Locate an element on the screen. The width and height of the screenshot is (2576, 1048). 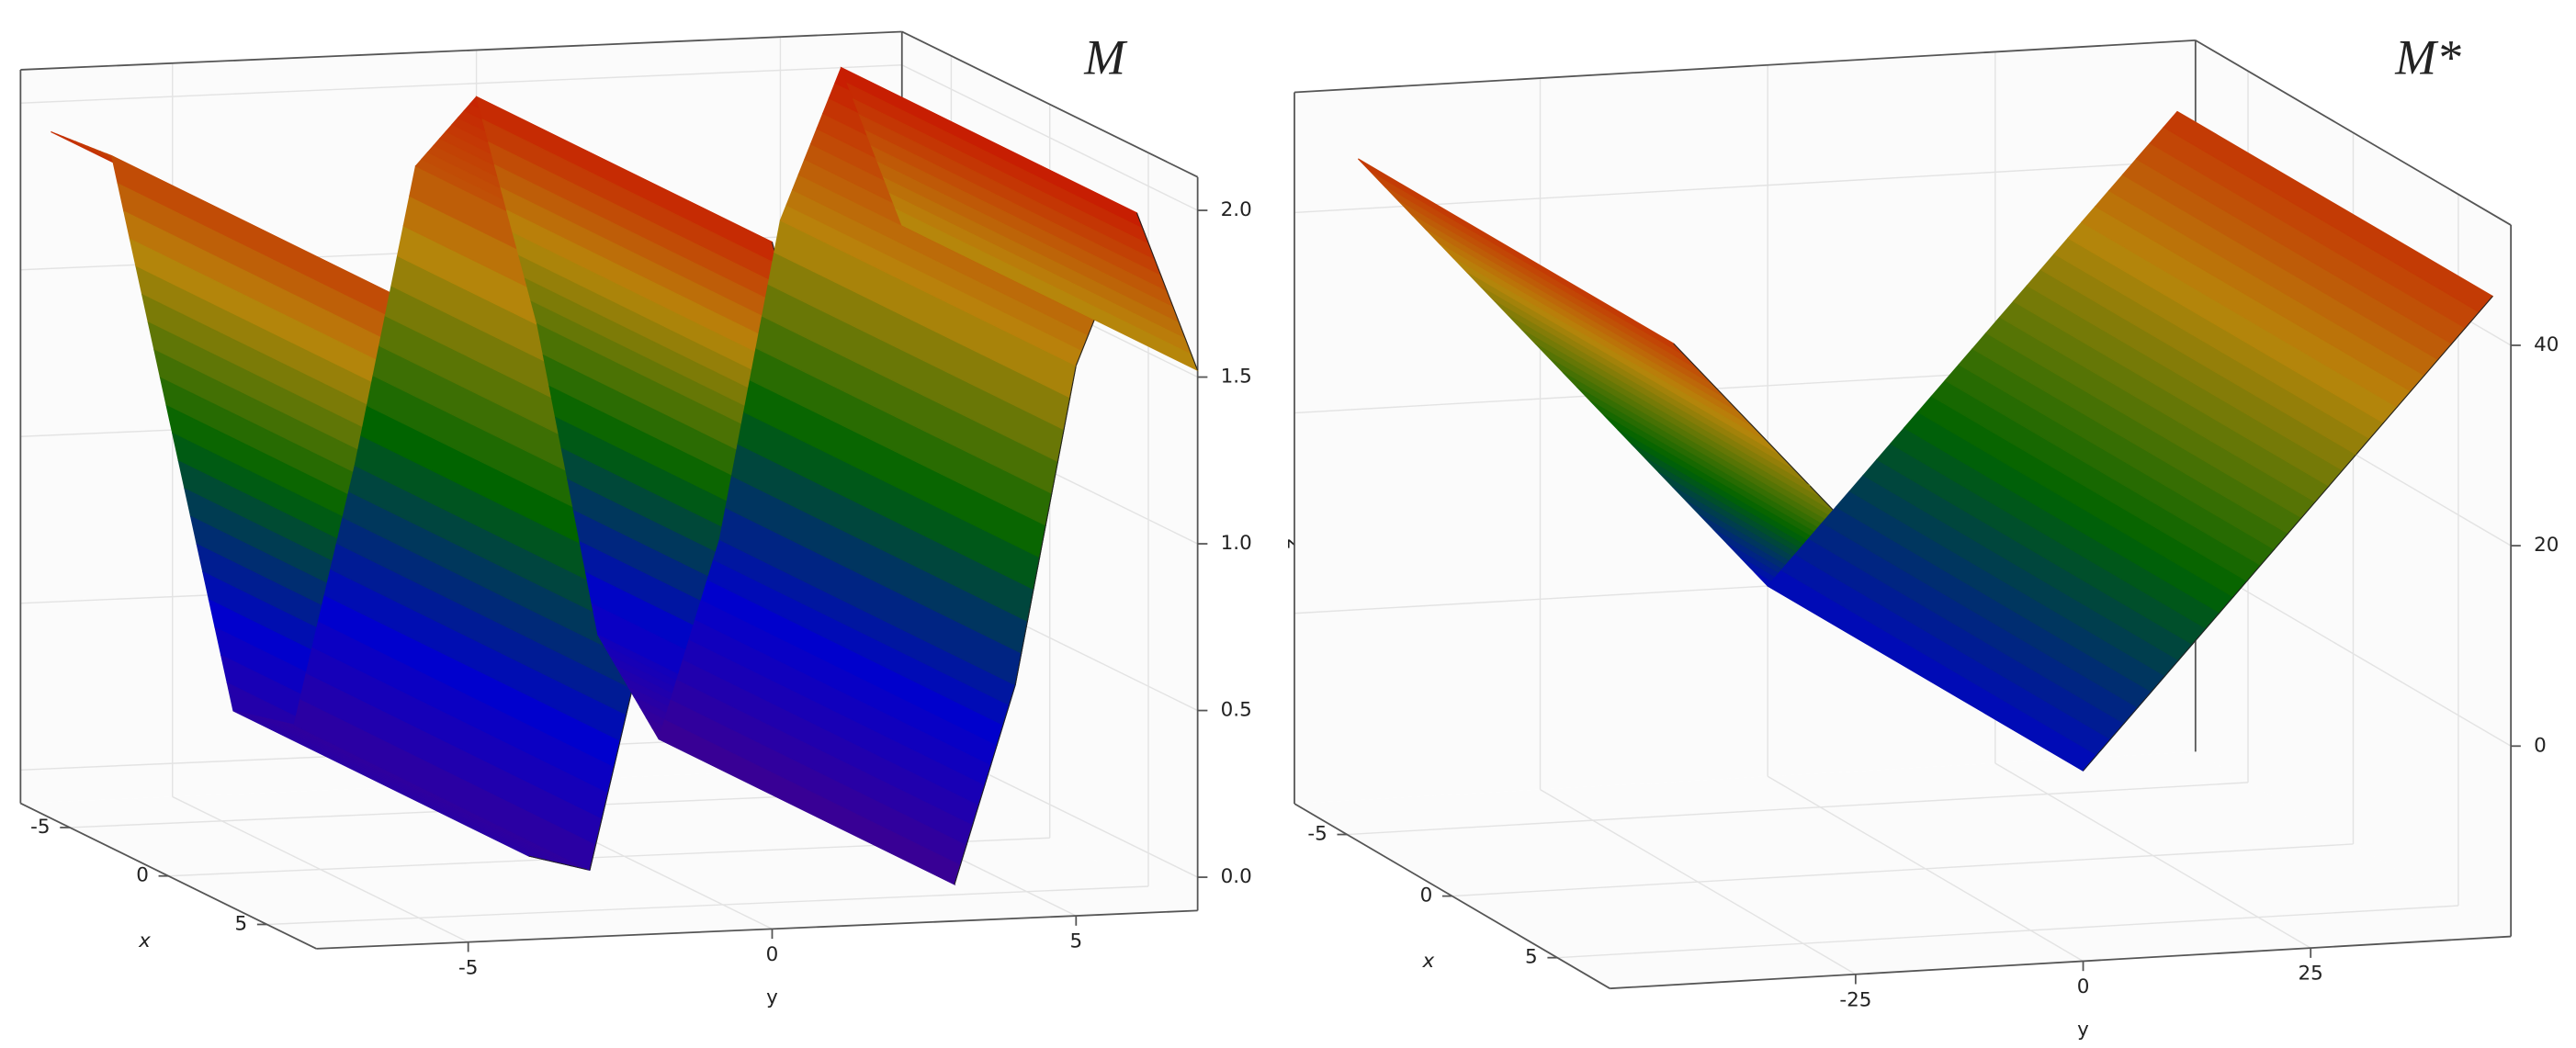
z-tick-label: 2.0 is located at coordinates (1236, 209).